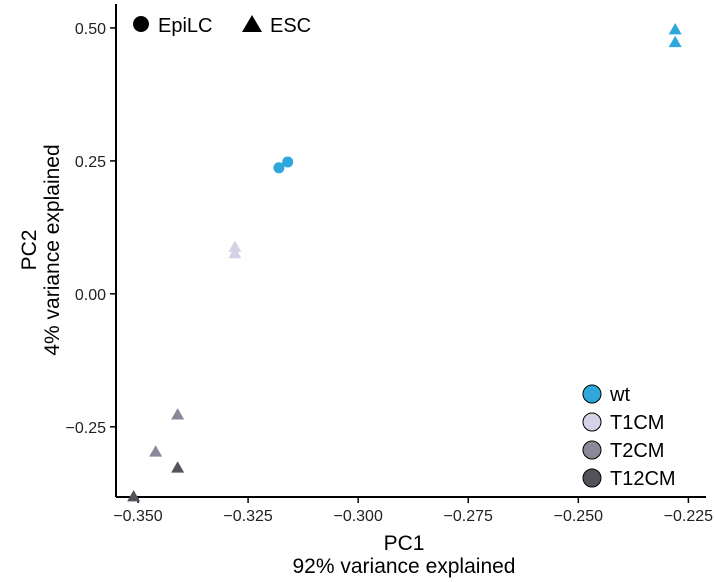  Describe the element at coordinates (252, 23) in the screenshot. I see `legend-triangle-icon` at that location.